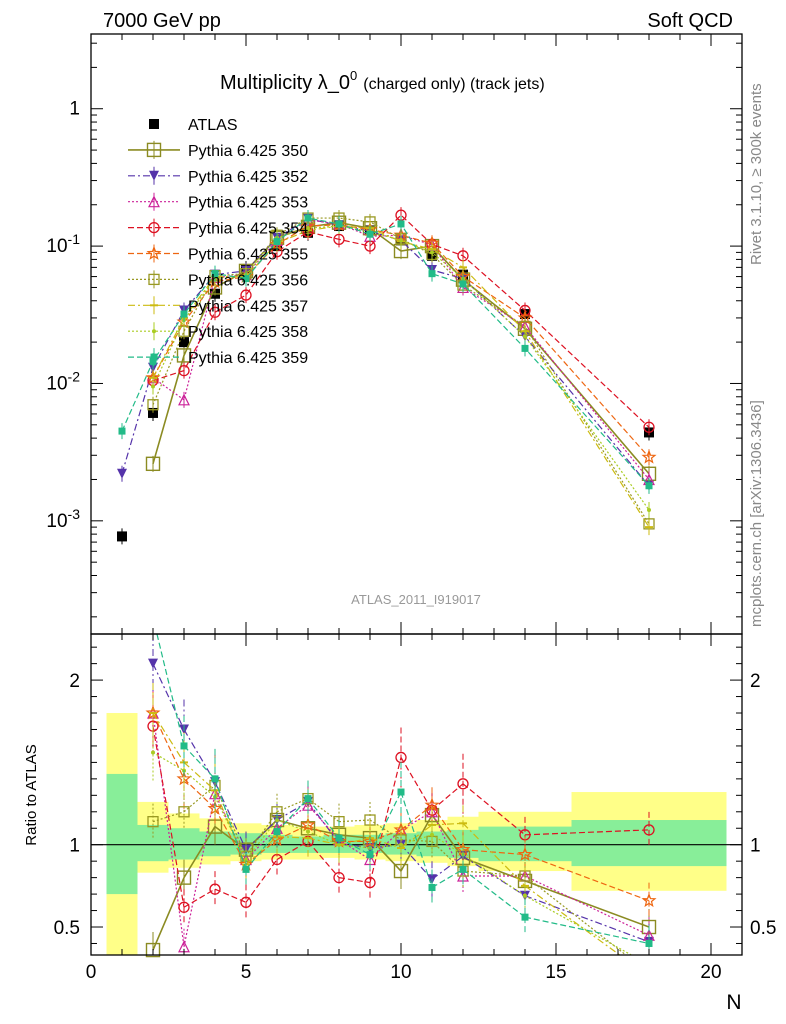  I want to click on x-axis-label: N, so click(733, 1002).